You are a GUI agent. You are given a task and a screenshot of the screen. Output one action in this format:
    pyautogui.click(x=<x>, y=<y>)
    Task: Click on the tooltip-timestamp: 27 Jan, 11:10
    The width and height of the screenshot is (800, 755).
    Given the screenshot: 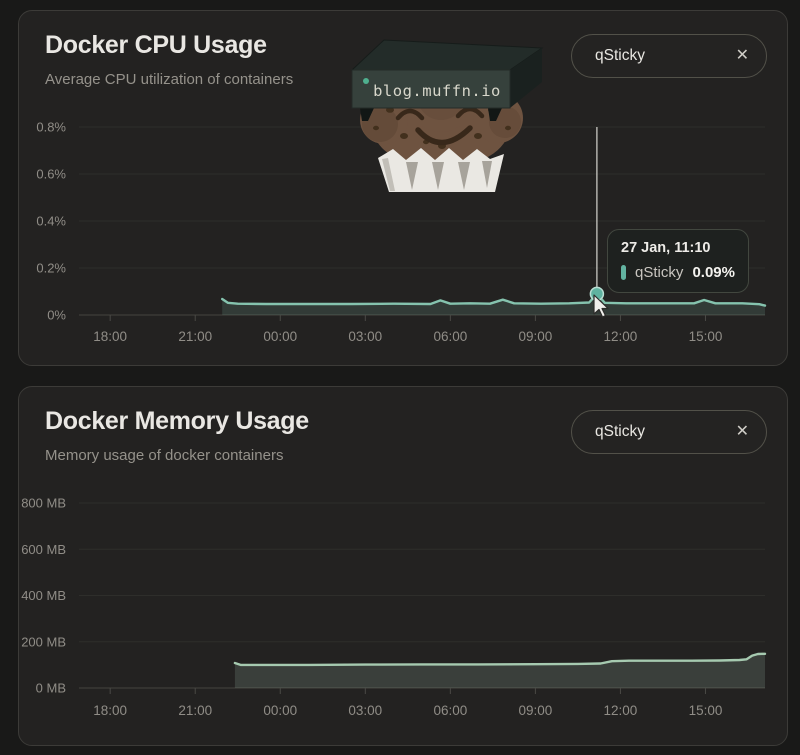 What is the action you would take?
    pyautogui.click(x=666, y=248)
    